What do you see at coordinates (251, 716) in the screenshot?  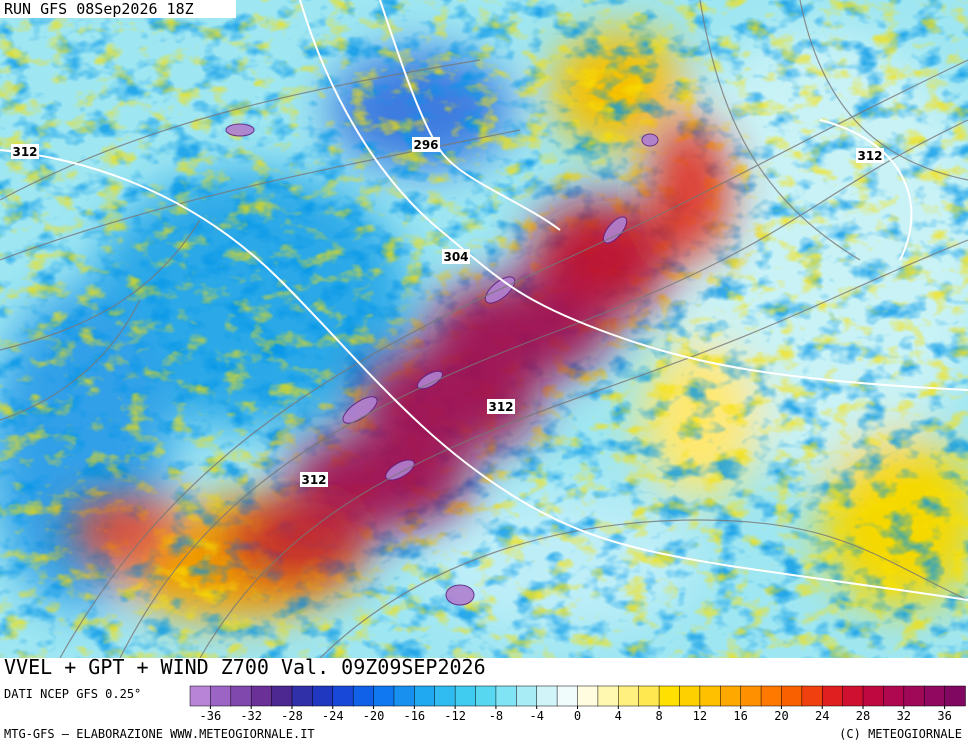 I see `colorbar-label: -32` at bounding box center [251, 716].